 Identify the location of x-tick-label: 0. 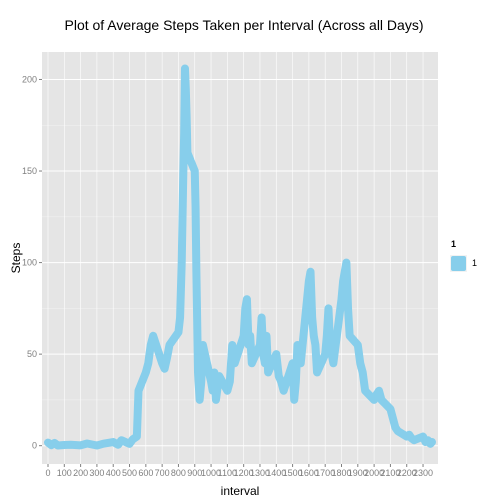
(47, 473).